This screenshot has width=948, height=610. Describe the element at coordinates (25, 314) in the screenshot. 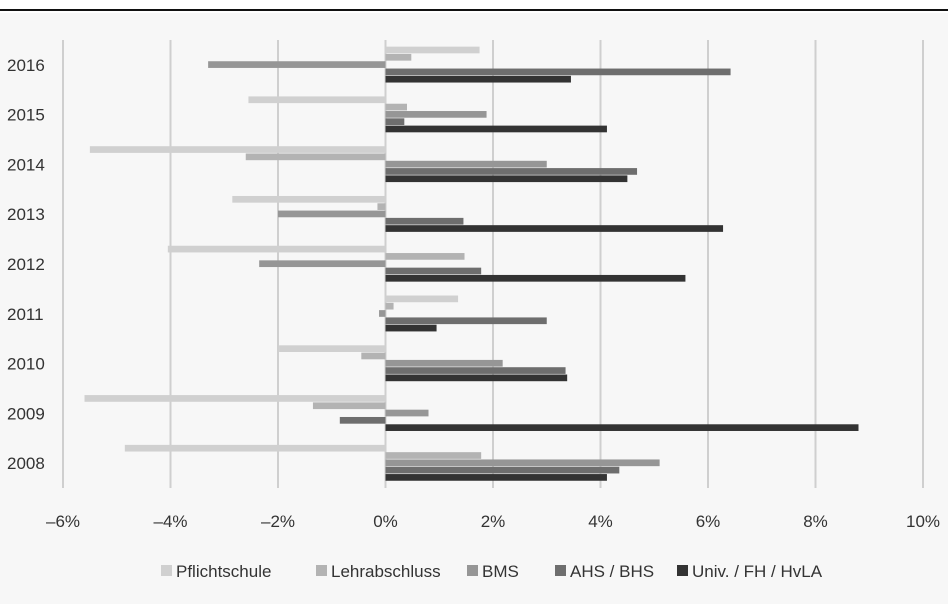

I see `y-tick-label-2011: 2011` at that location.